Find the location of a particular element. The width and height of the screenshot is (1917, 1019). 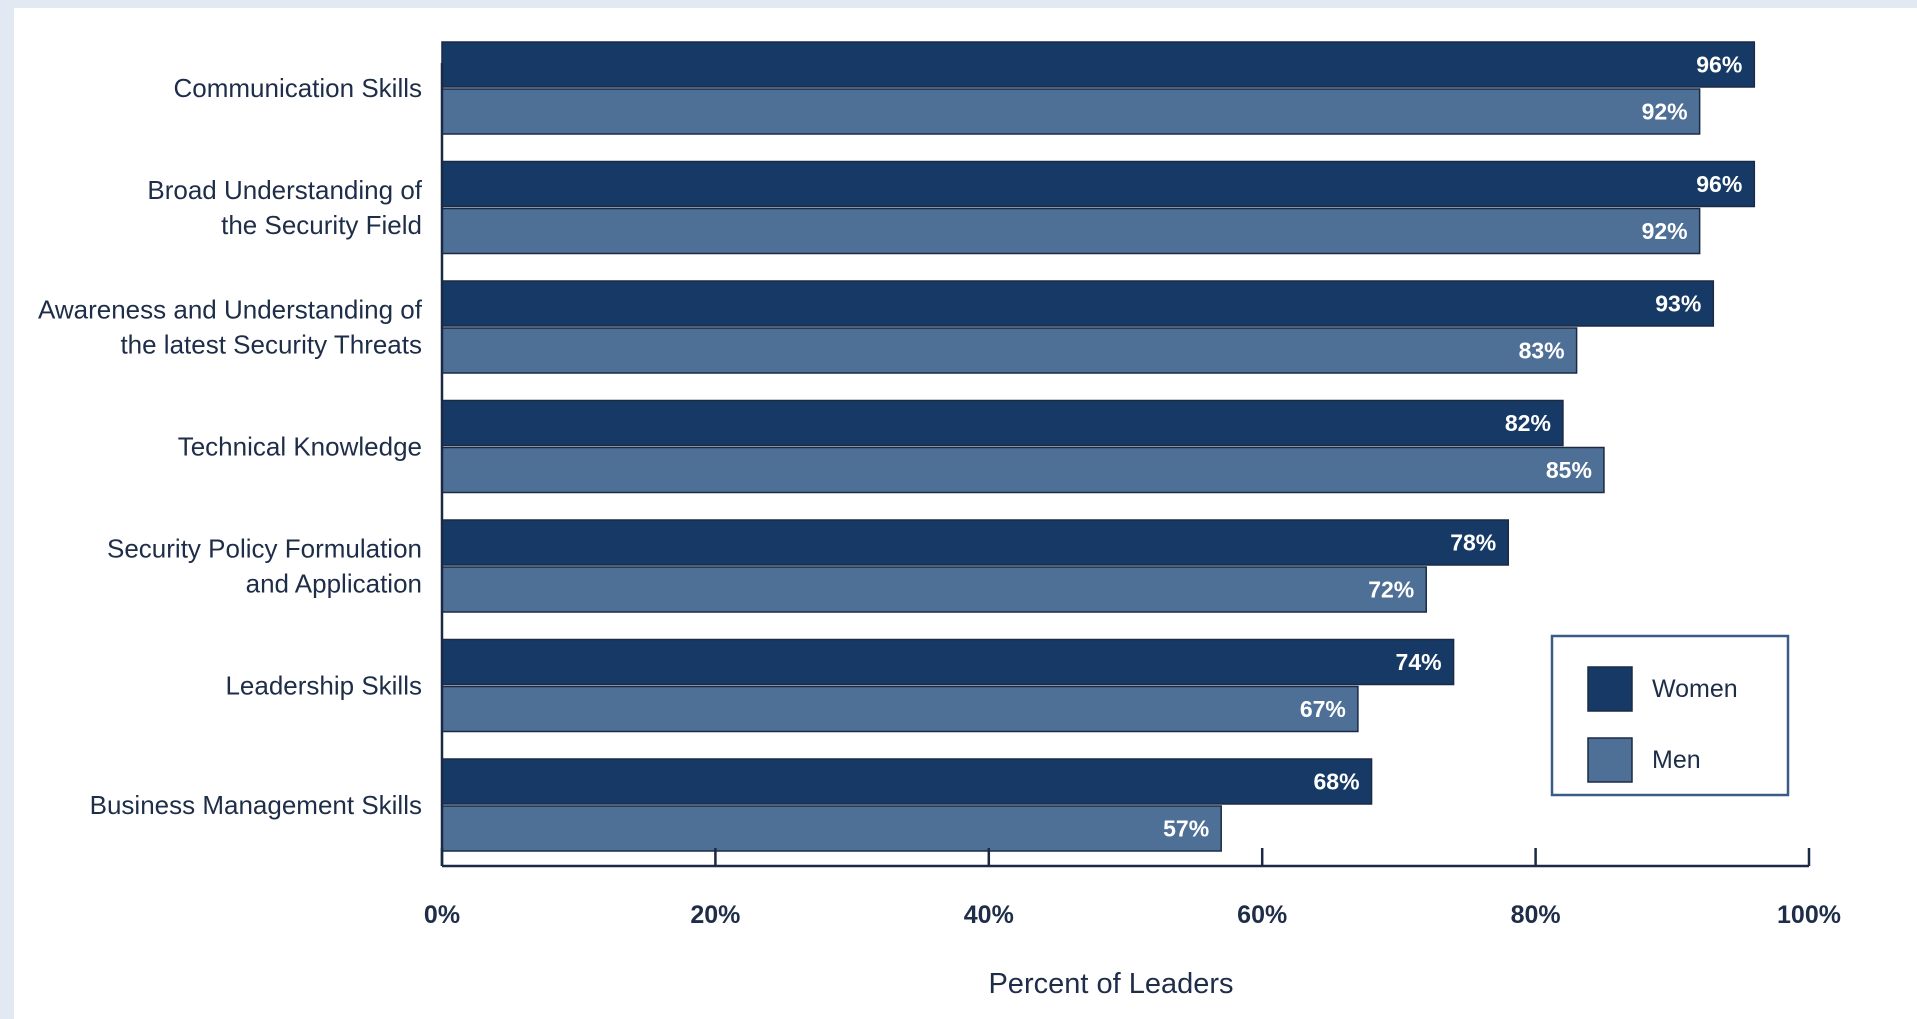

x-tick-label: 0% is located at coordinates (442, 915).